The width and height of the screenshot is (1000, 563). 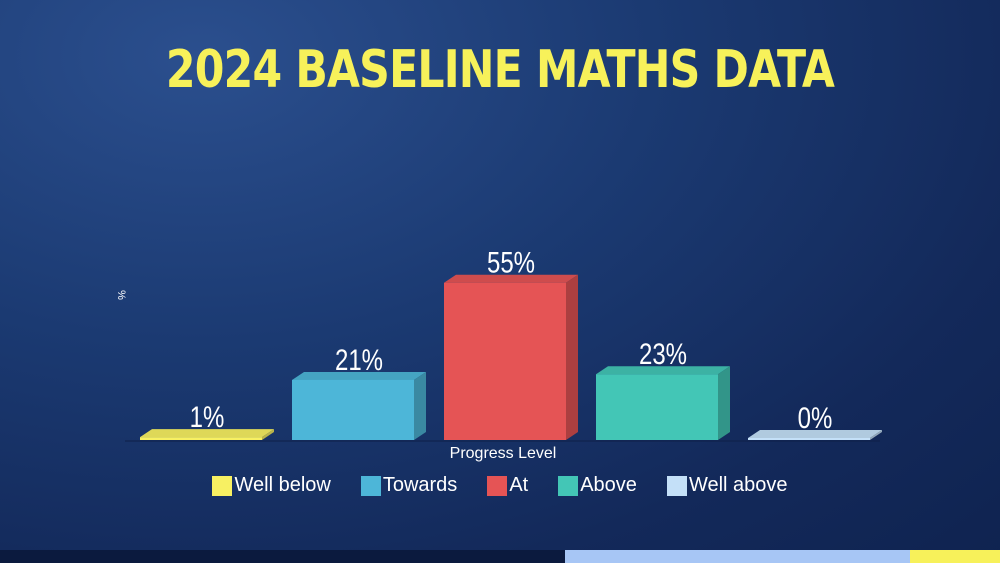 I want to click on chart-title: 2024 BASELINE MATHS DATA, so click(x=500, y=70).